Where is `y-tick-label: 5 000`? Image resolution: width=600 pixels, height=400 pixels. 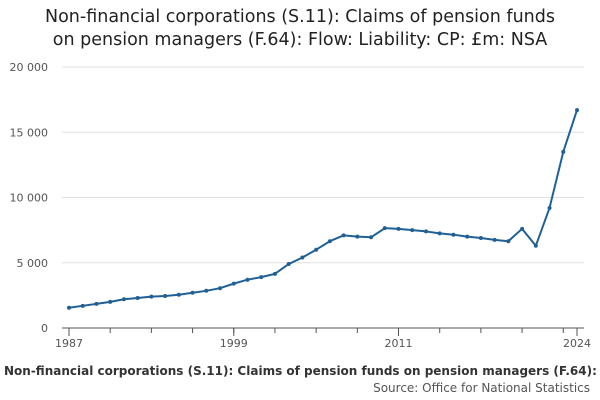
y-tick-label: 5 000 is located at coordinates (33, 263).